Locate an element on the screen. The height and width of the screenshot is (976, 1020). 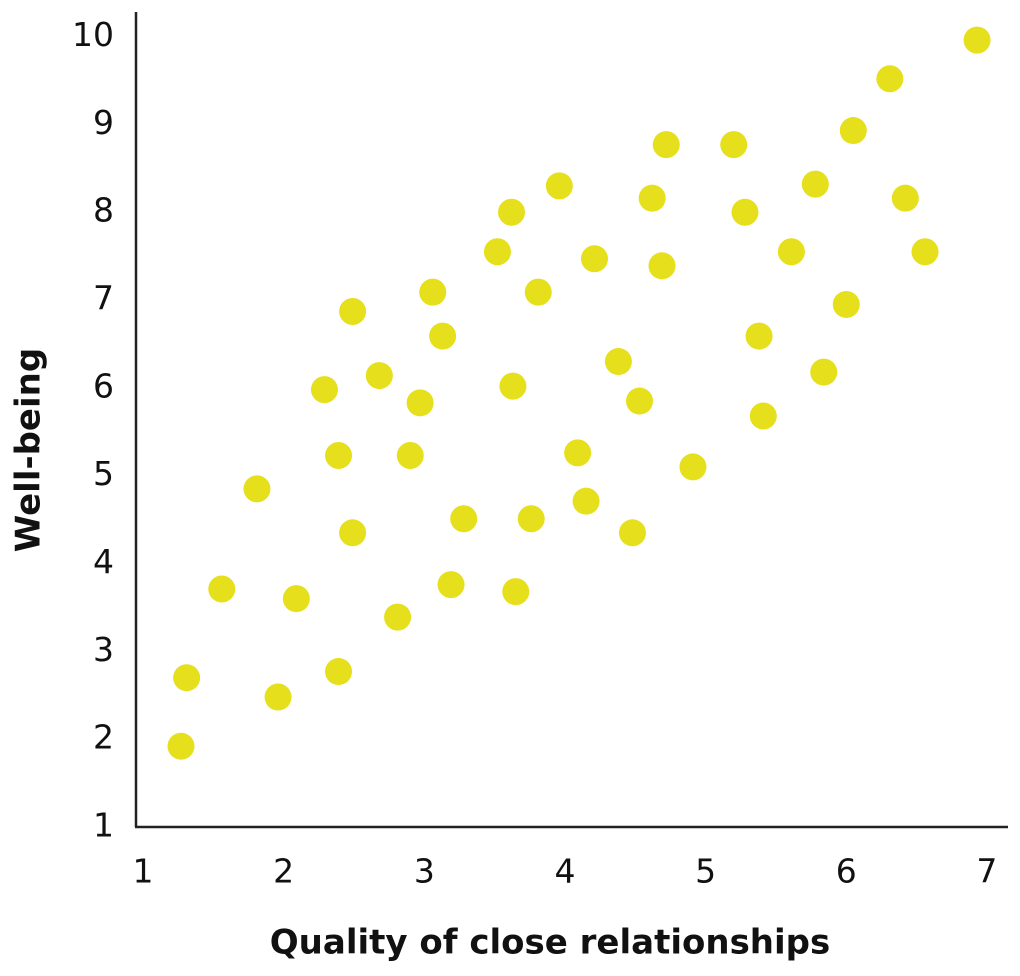
y-tick-label: 10 is located at coordinates (93, 34).